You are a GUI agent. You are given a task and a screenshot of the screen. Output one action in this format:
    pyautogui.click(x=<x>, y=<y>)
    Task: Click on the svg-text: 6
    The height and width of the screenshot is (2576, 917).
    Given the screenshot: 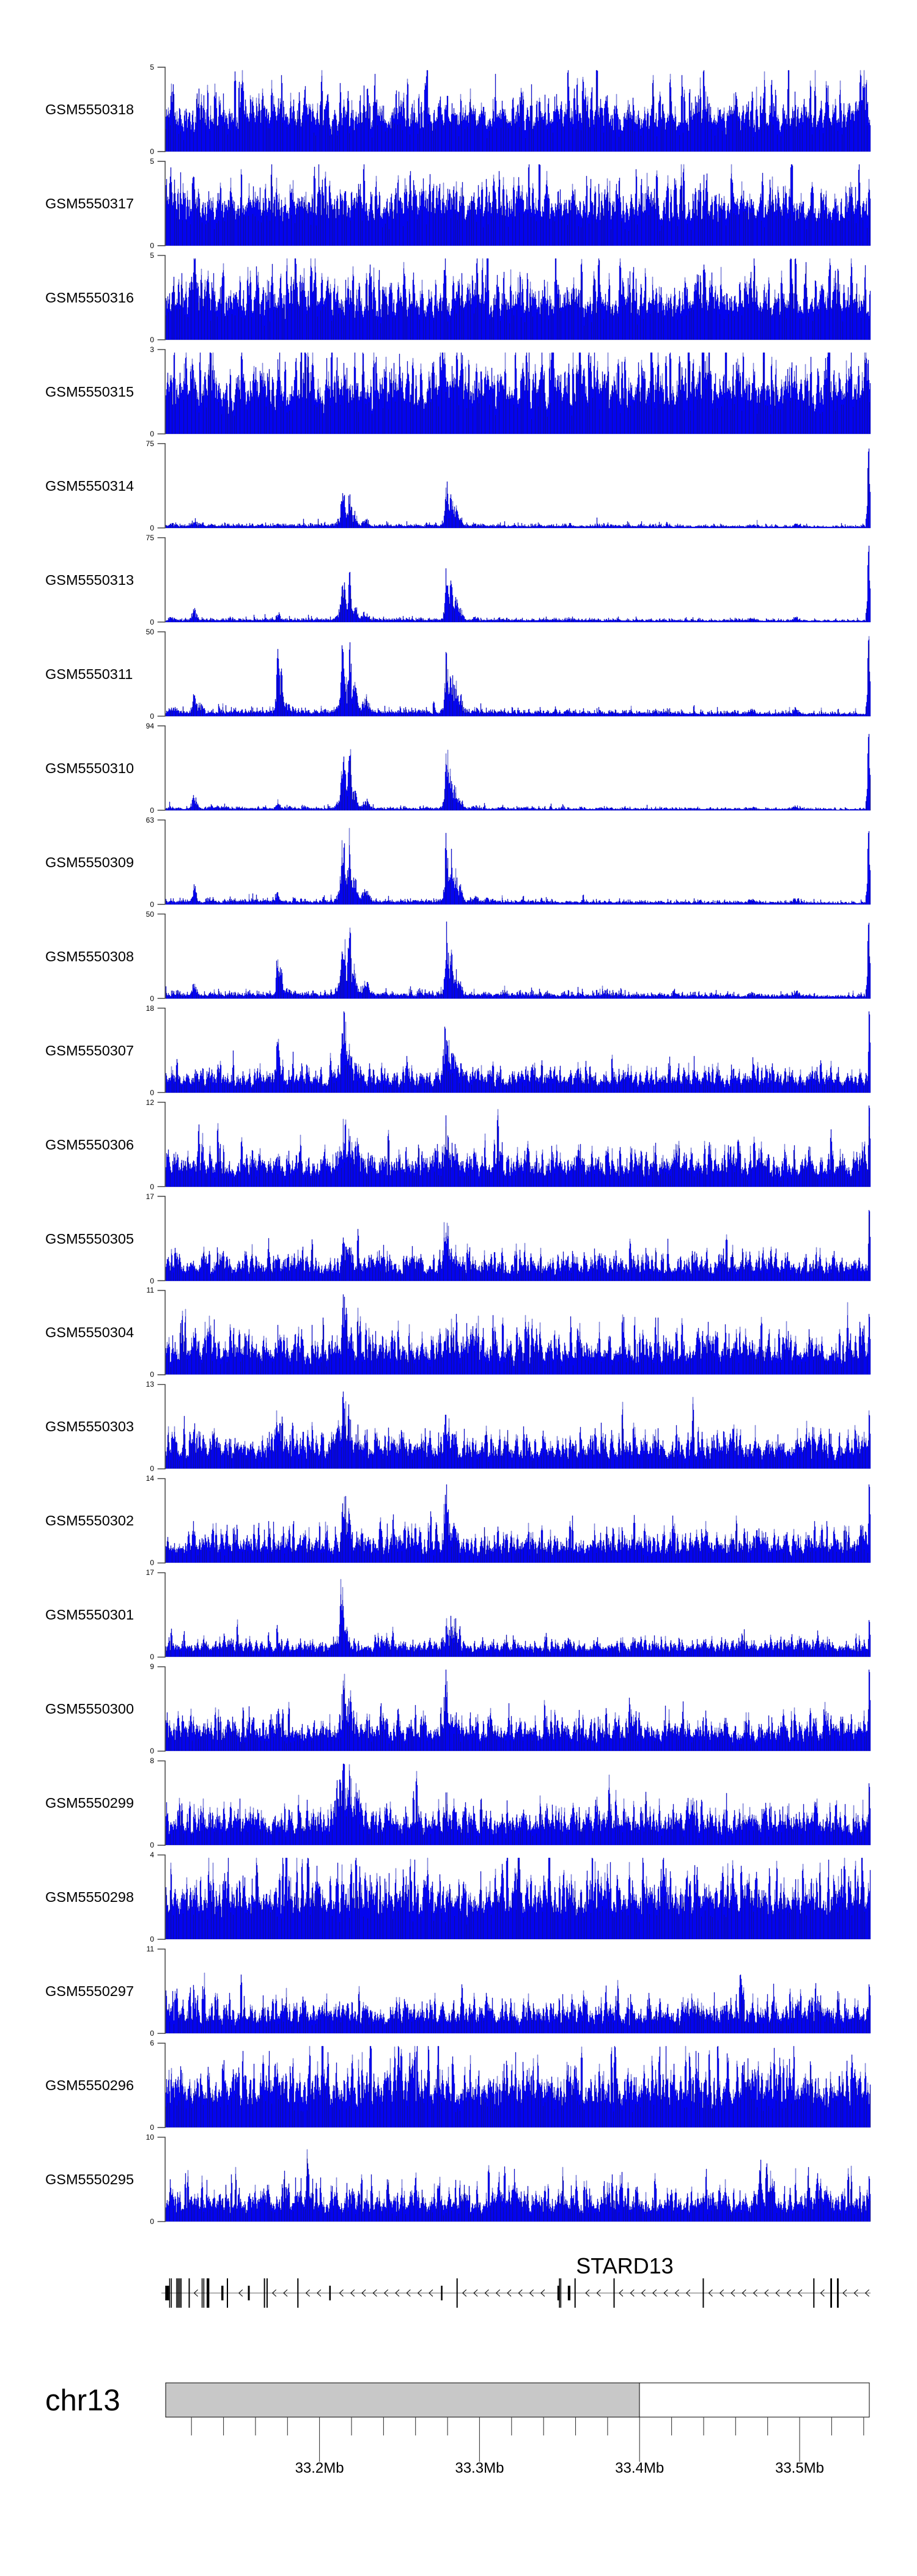 What is the action you would take?
    pyautogui.click(x=152, y=2043)
    